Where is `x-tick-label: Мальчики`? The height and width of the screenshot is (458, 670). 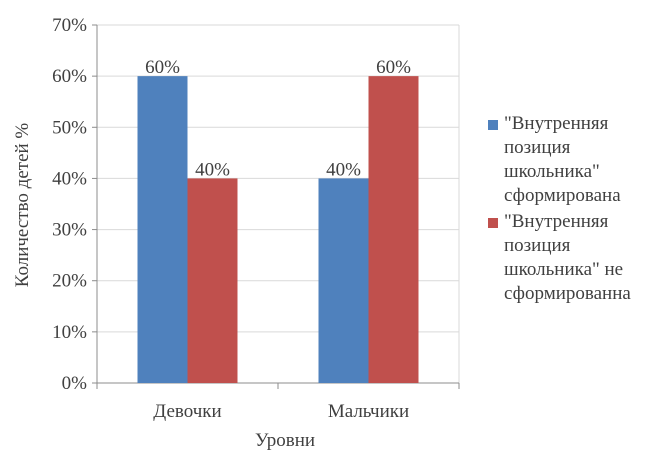 x-tick-label: Мальчики is located at coordinates (368, 411).